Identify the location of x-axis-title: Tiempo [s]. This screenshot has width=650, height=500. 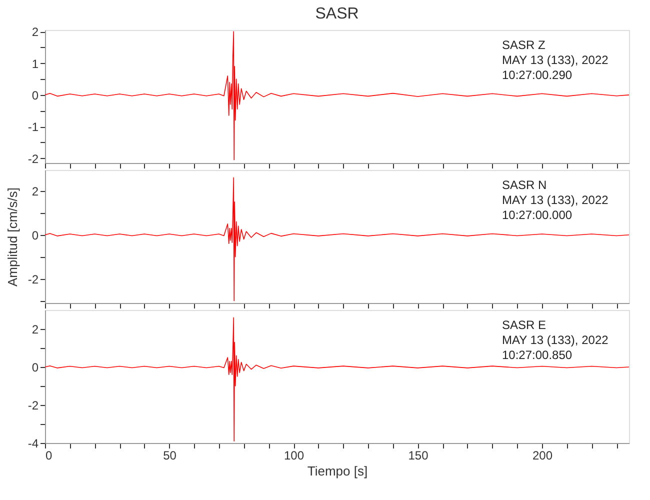
(337, 471).